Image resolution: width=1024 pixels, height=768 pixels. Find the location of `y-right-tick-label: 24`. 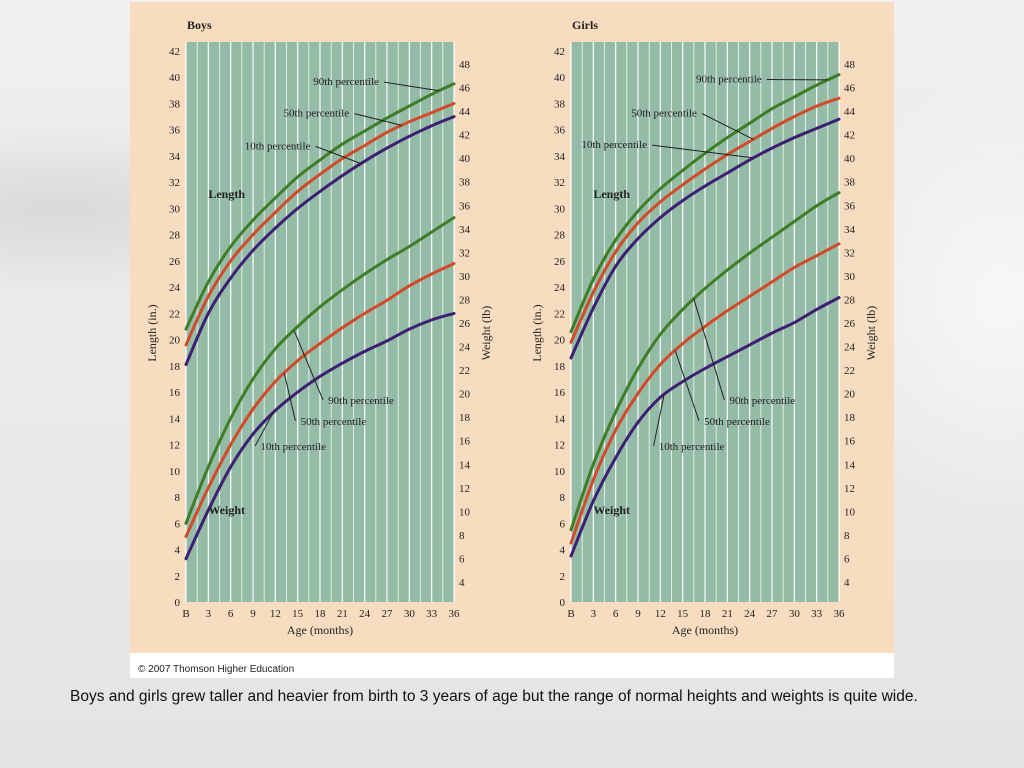

y-right-tick-label: 24 is located at coordinates (465, 348).